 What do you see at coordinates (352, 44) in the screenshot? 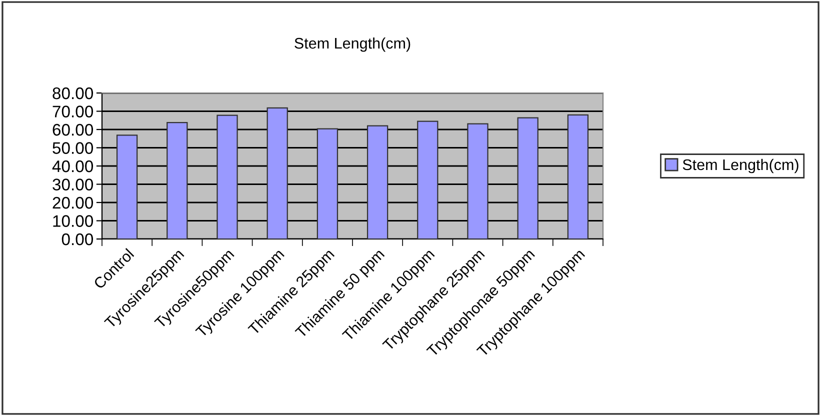
I see `chart-title: Stem Length(cm)` at bounding box center [352, 44].